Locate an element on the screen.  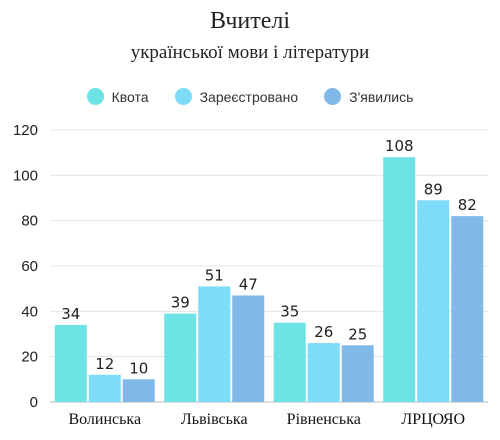
data-label-0-0: 34 is located at coordinates (70, 314).